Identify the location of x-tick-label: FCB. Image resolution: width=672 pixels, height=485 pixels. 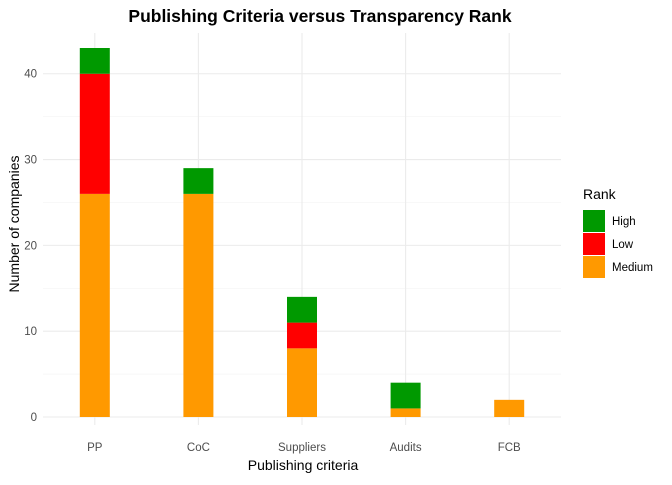
(509, 448).